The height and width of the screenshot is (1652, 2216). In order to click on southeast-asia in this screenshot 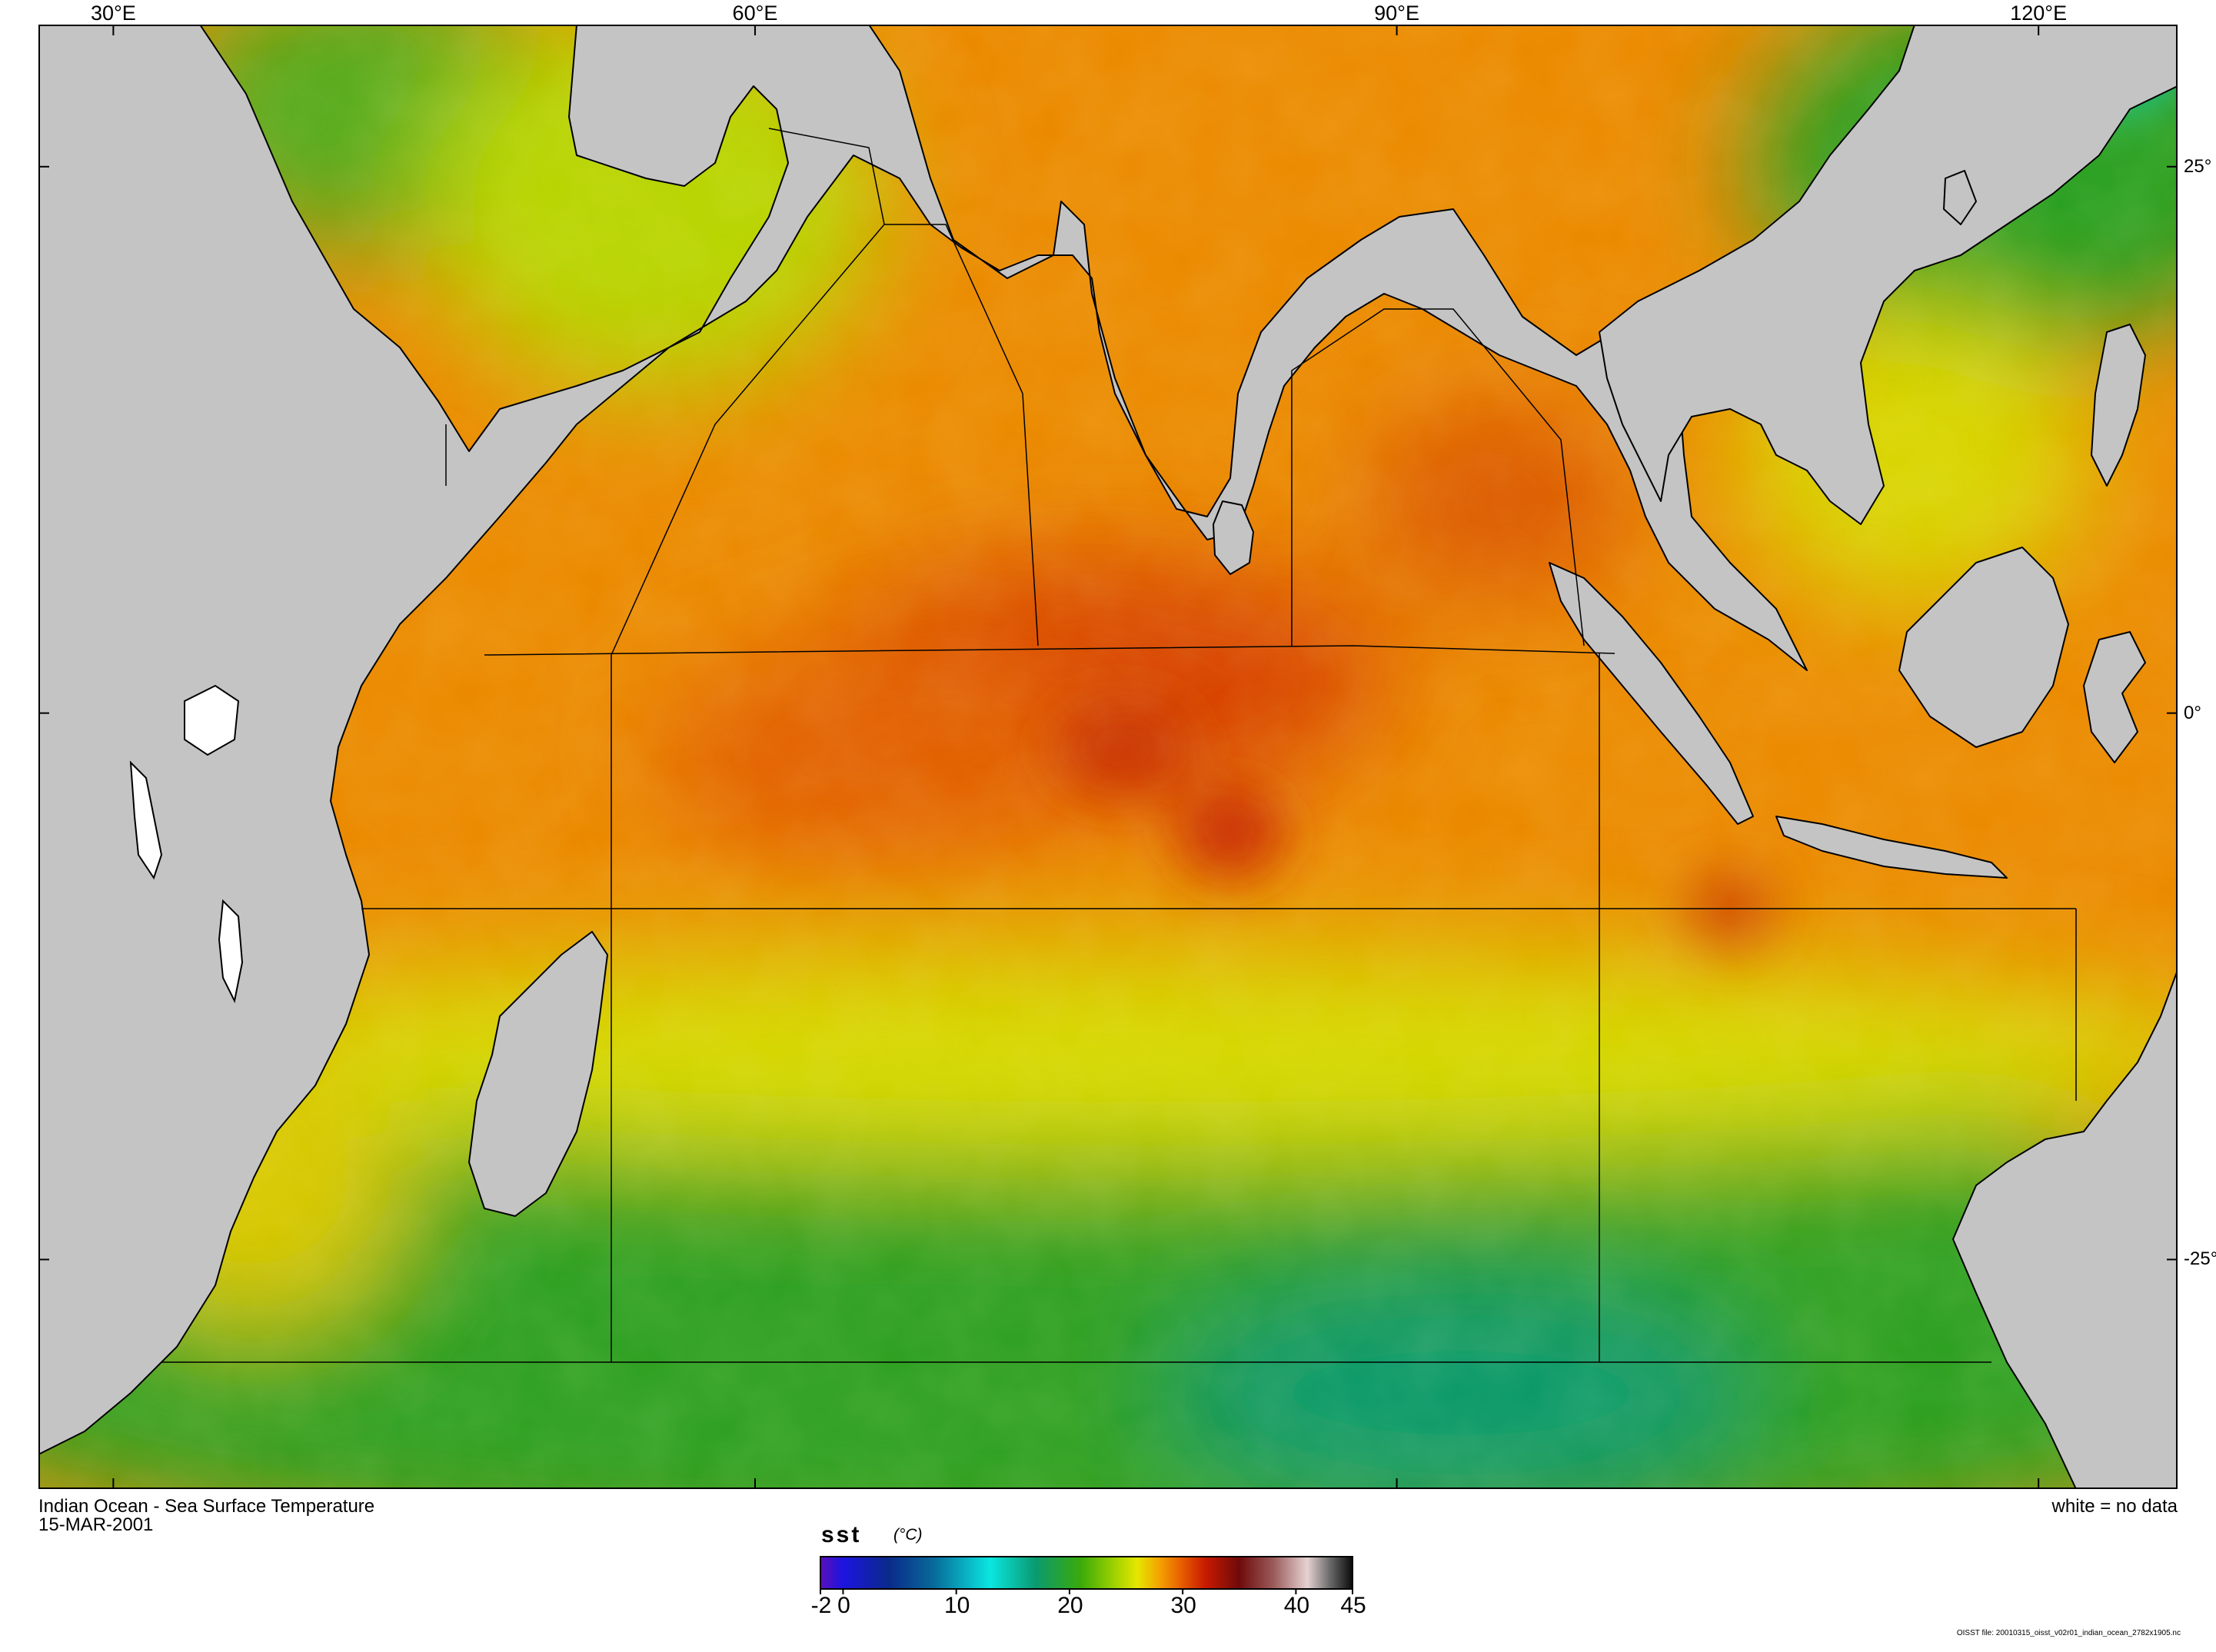, I will do `click(1889, 275)`.